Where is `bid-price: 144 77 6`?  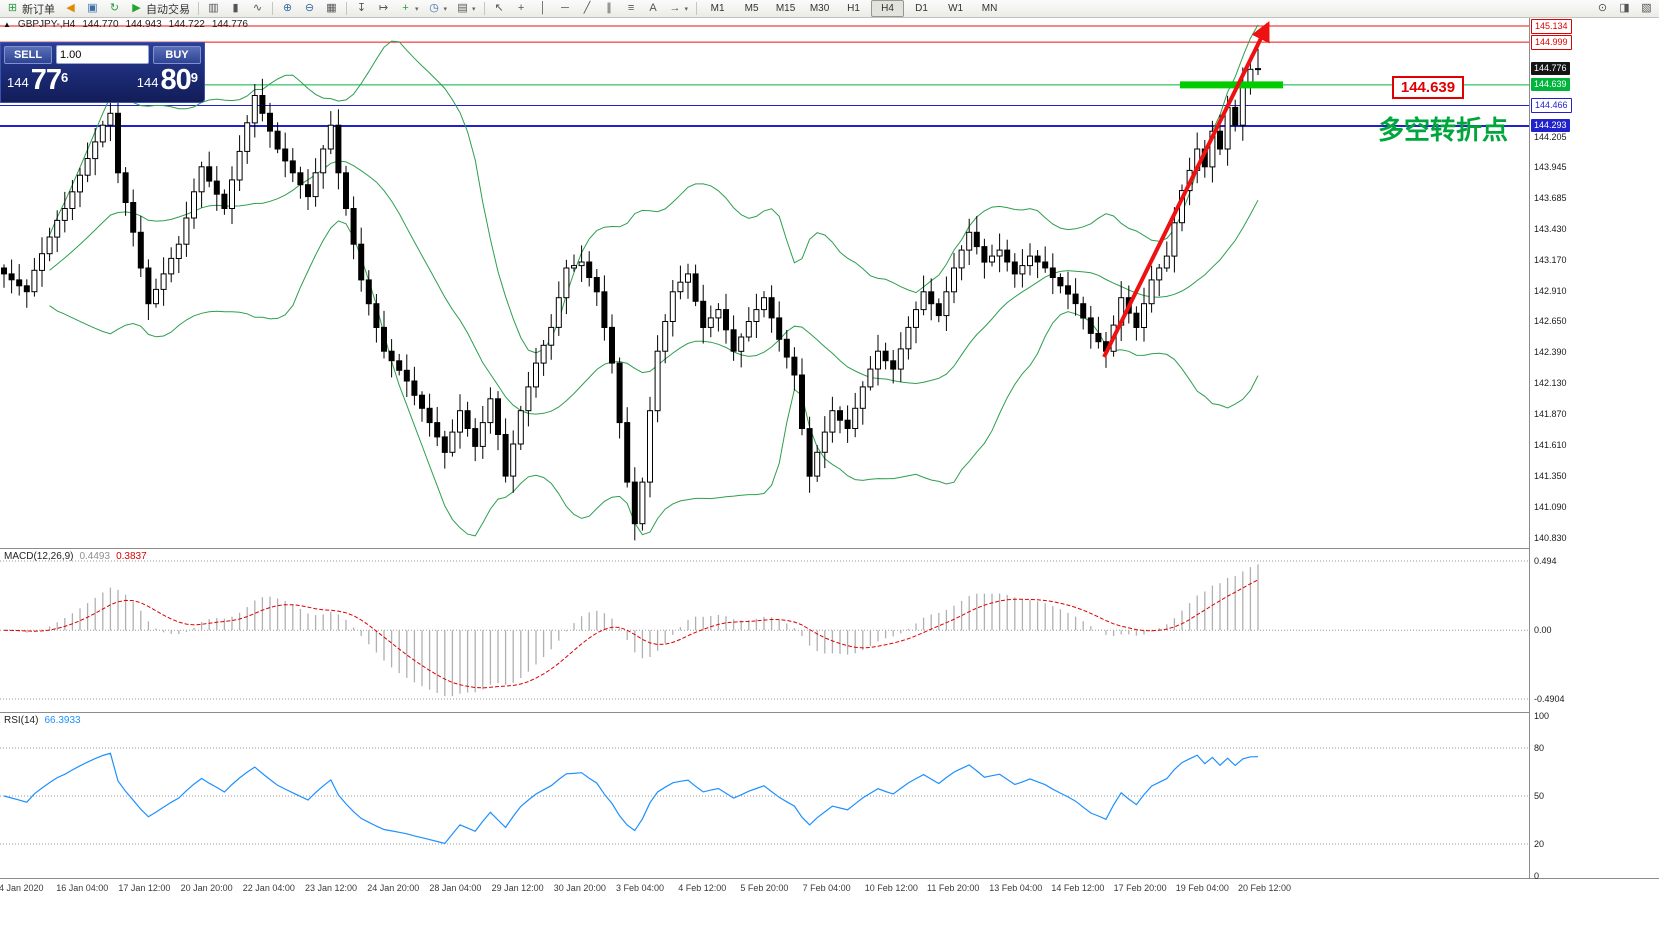 bid-price: 144 77 6 is located at coordinates (37, 80).